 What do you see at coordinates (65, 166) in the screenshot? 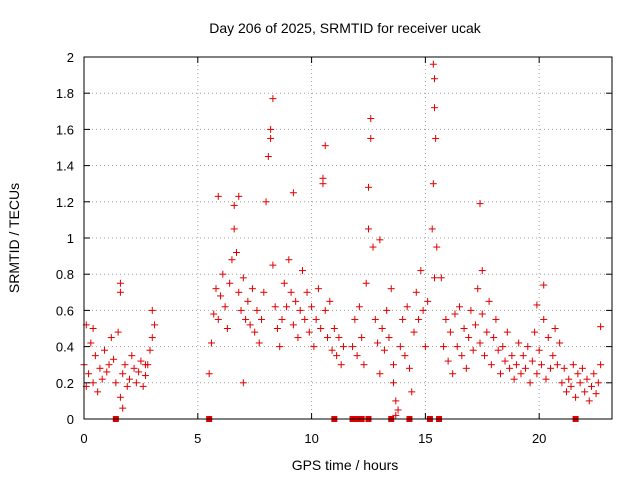
I see `y-tick-label: 1.4` at bounding box center [65, 166].